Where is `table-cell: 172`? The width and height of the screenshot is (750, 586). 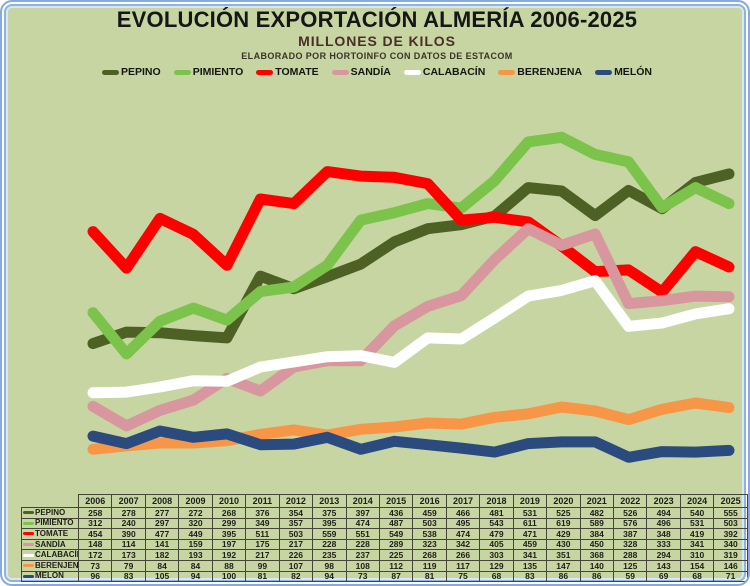 table-cell: 172 is located at coordinates (95, 555).